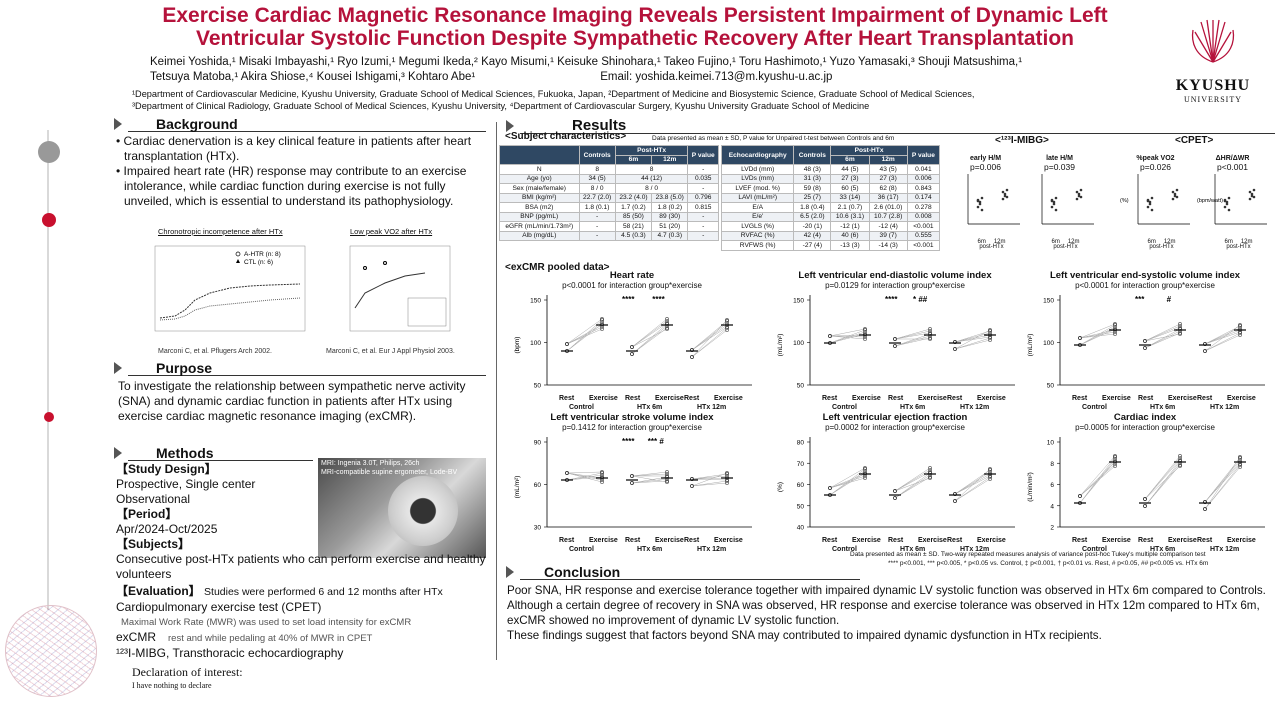  What do you see at coordinates (757, 226) in the screenshot?
I see `table-cell: LVGLS (%)` at bounding box center [757, 226].